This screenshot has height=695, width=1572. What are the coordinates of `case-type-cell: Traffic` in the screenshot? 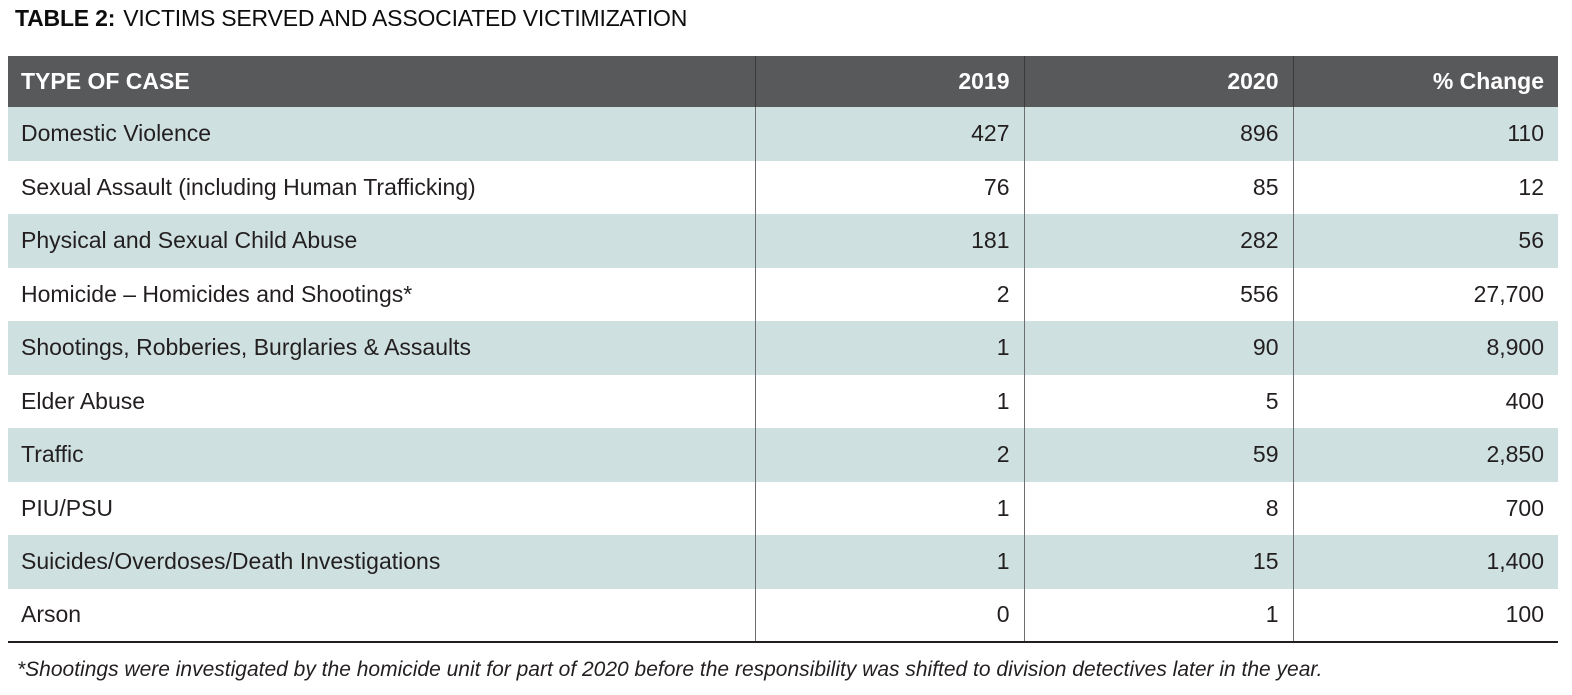 It's located at (52, 454).